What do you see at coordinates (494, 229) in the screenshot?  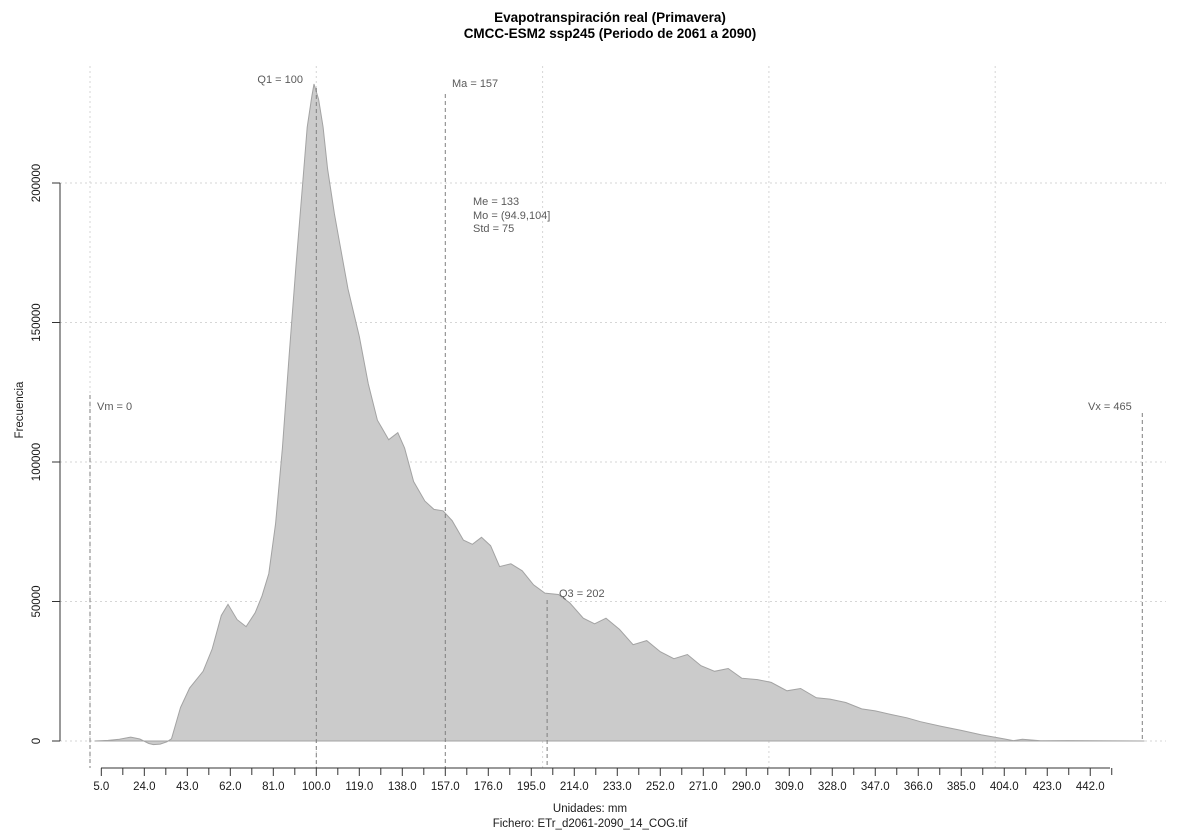 I see `annotation-std: Std = 75` at bounding box center [494, 229].